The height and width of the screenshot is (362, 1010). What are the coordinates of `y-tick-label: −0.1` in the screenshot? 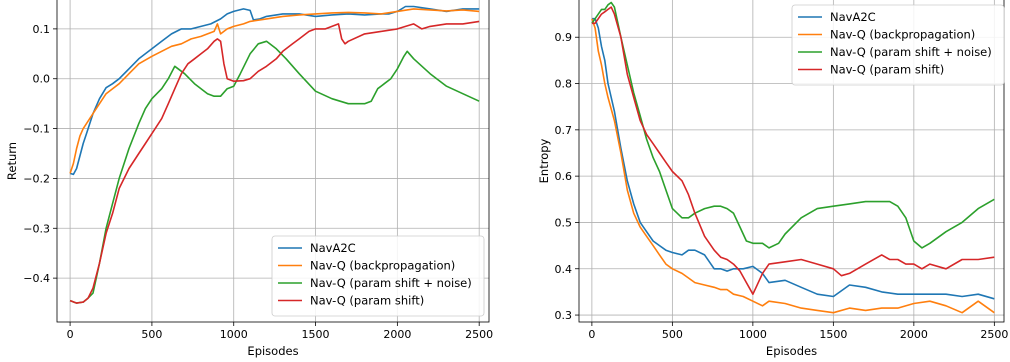 It's located at (36, 129).